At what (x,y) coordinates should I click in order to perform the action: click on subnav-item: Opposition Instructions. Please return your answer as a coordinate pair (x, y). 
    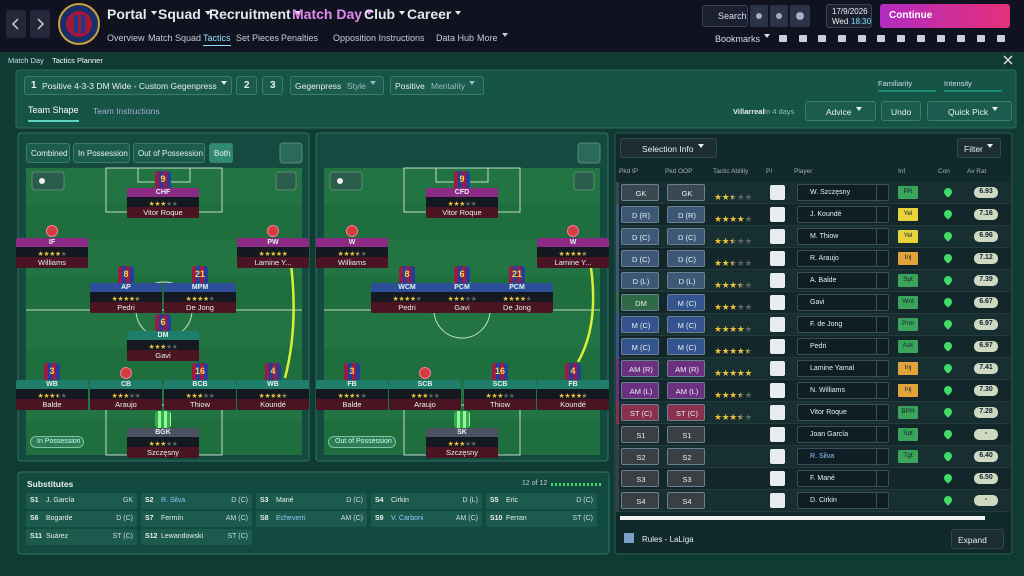
    Looking at the image, I should click on (379, 38).